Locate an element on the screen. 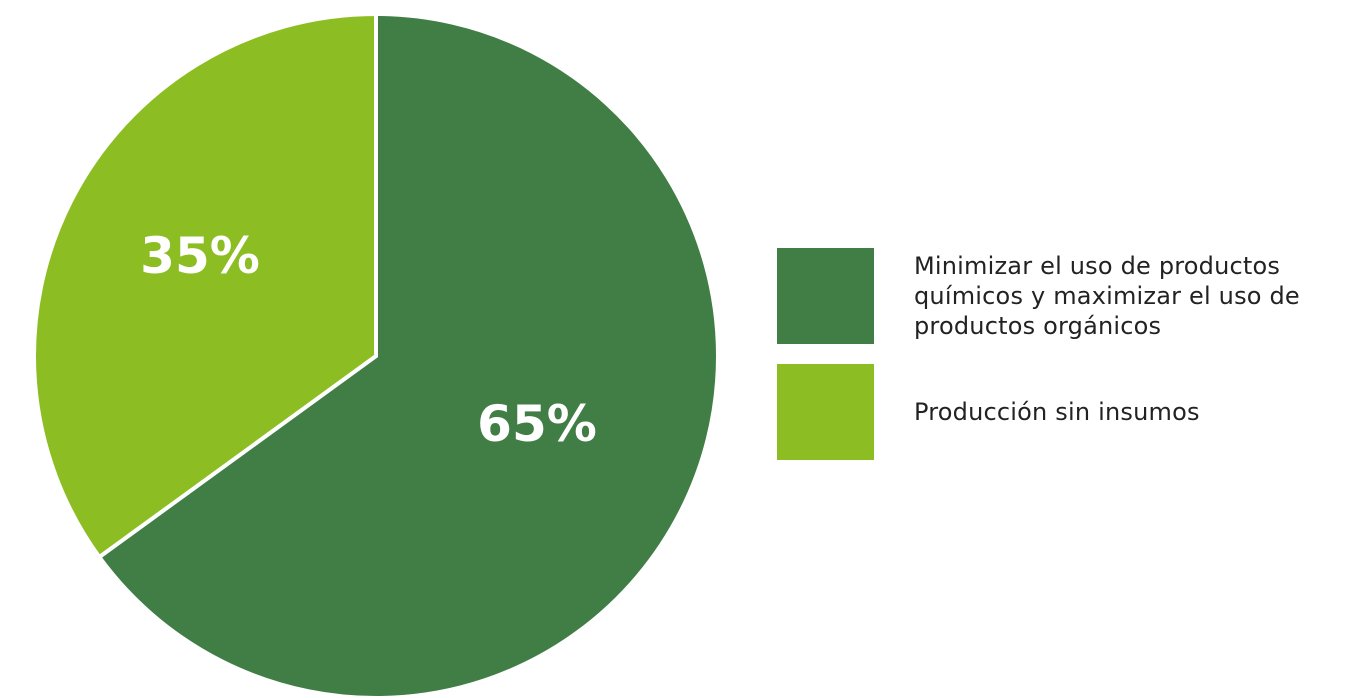  legend-label-1: Producción sin insumos is located at coordinates (1057, 412).